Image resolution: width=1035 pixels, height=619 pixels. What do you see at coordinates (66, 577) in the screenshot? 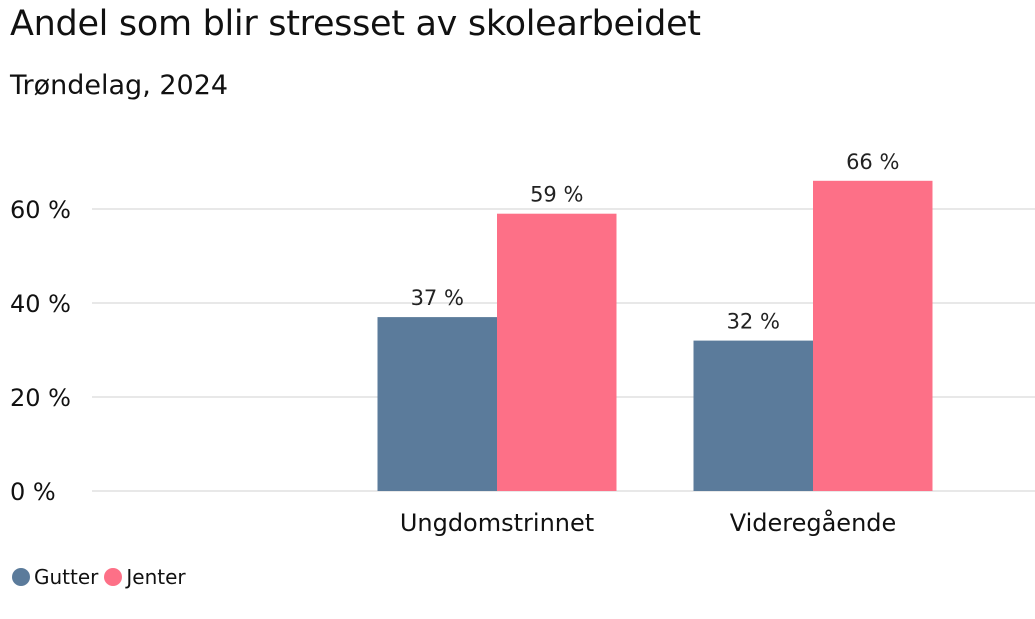
I see `legend-label-gutter: Gutter` at bounding box center [66, 577].